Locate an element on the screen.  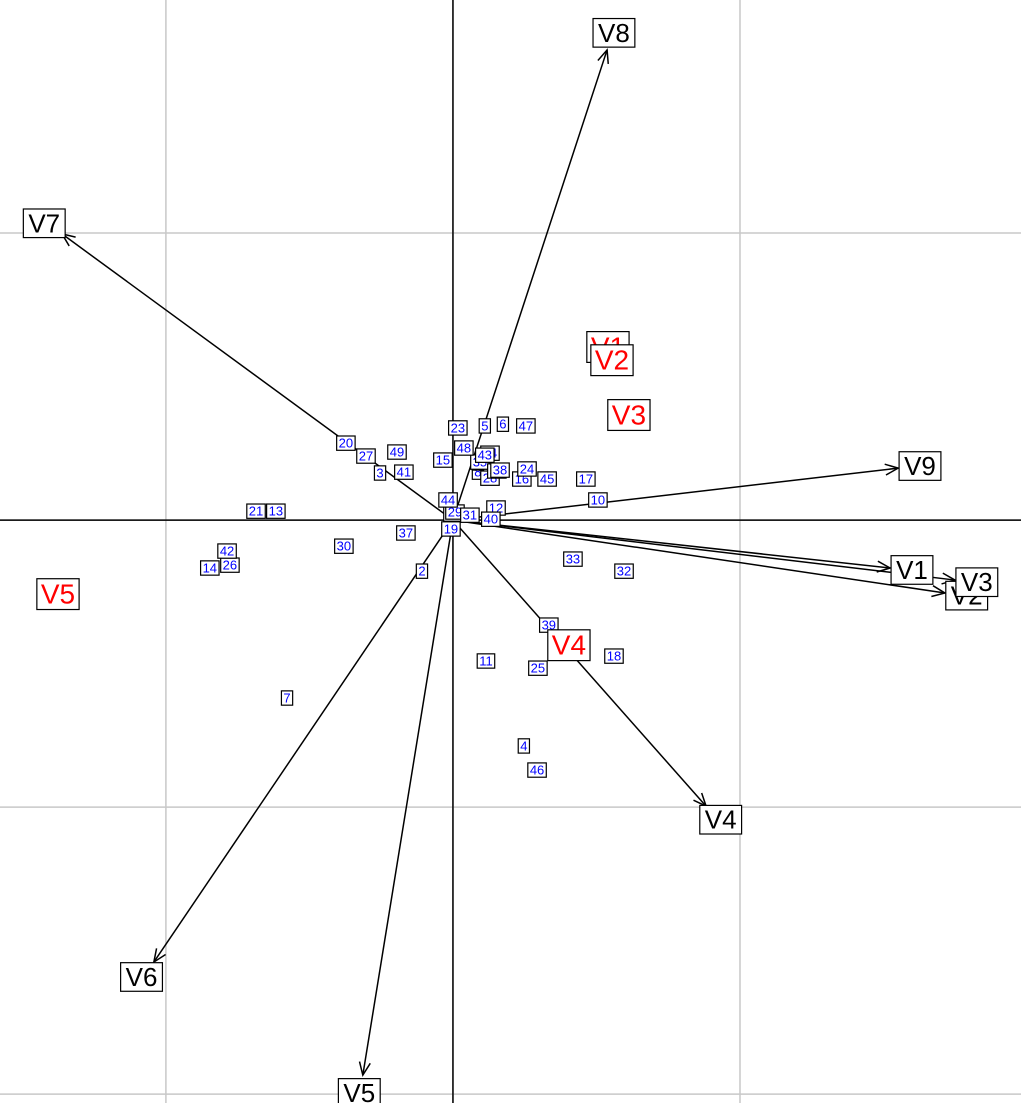
point-label: 25 is located at coordinates (538, 668).